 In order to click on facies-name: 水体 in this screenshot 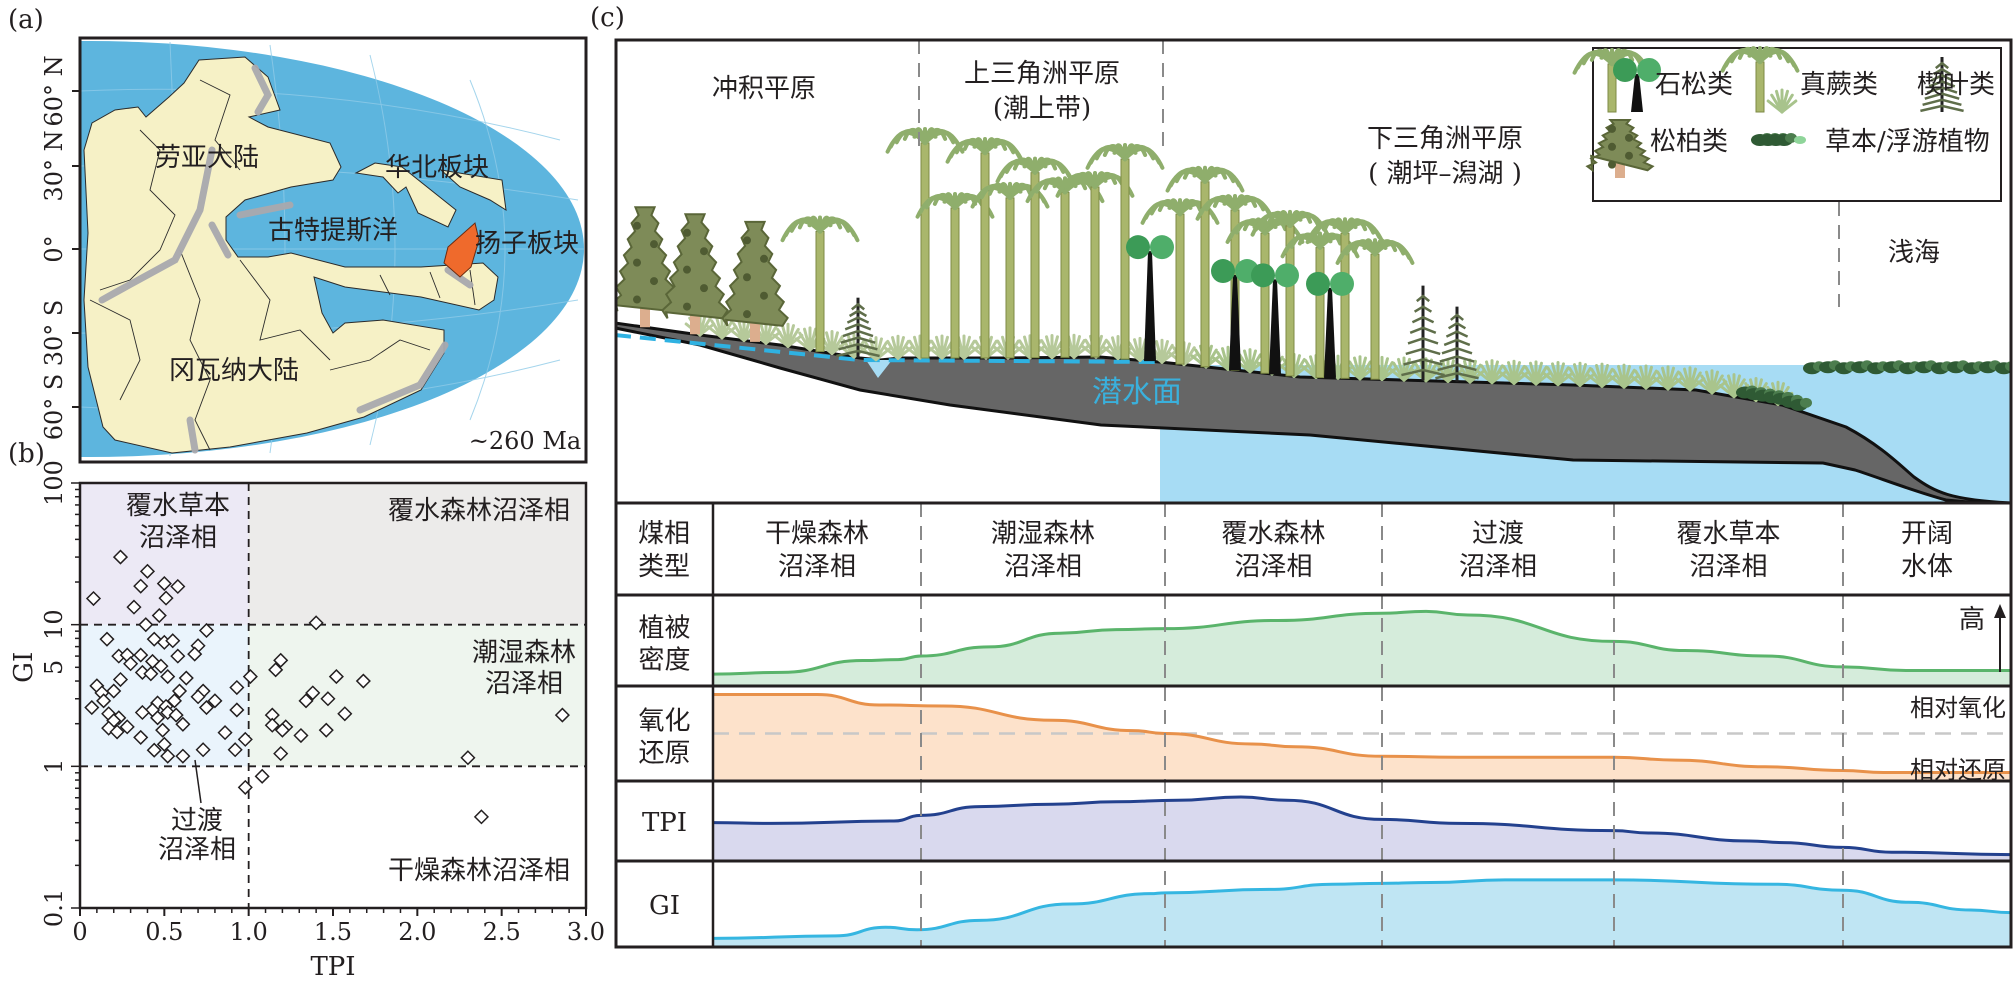, I will do `click(1927, 567)`.